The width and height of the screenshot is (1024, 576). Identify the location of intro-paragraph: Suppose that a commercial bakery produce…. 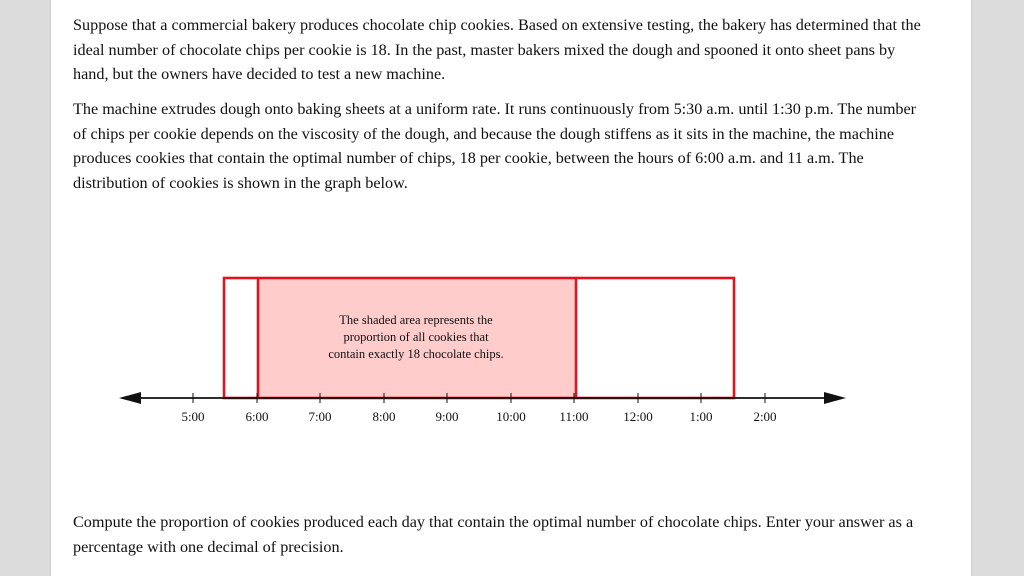
(497, 50).